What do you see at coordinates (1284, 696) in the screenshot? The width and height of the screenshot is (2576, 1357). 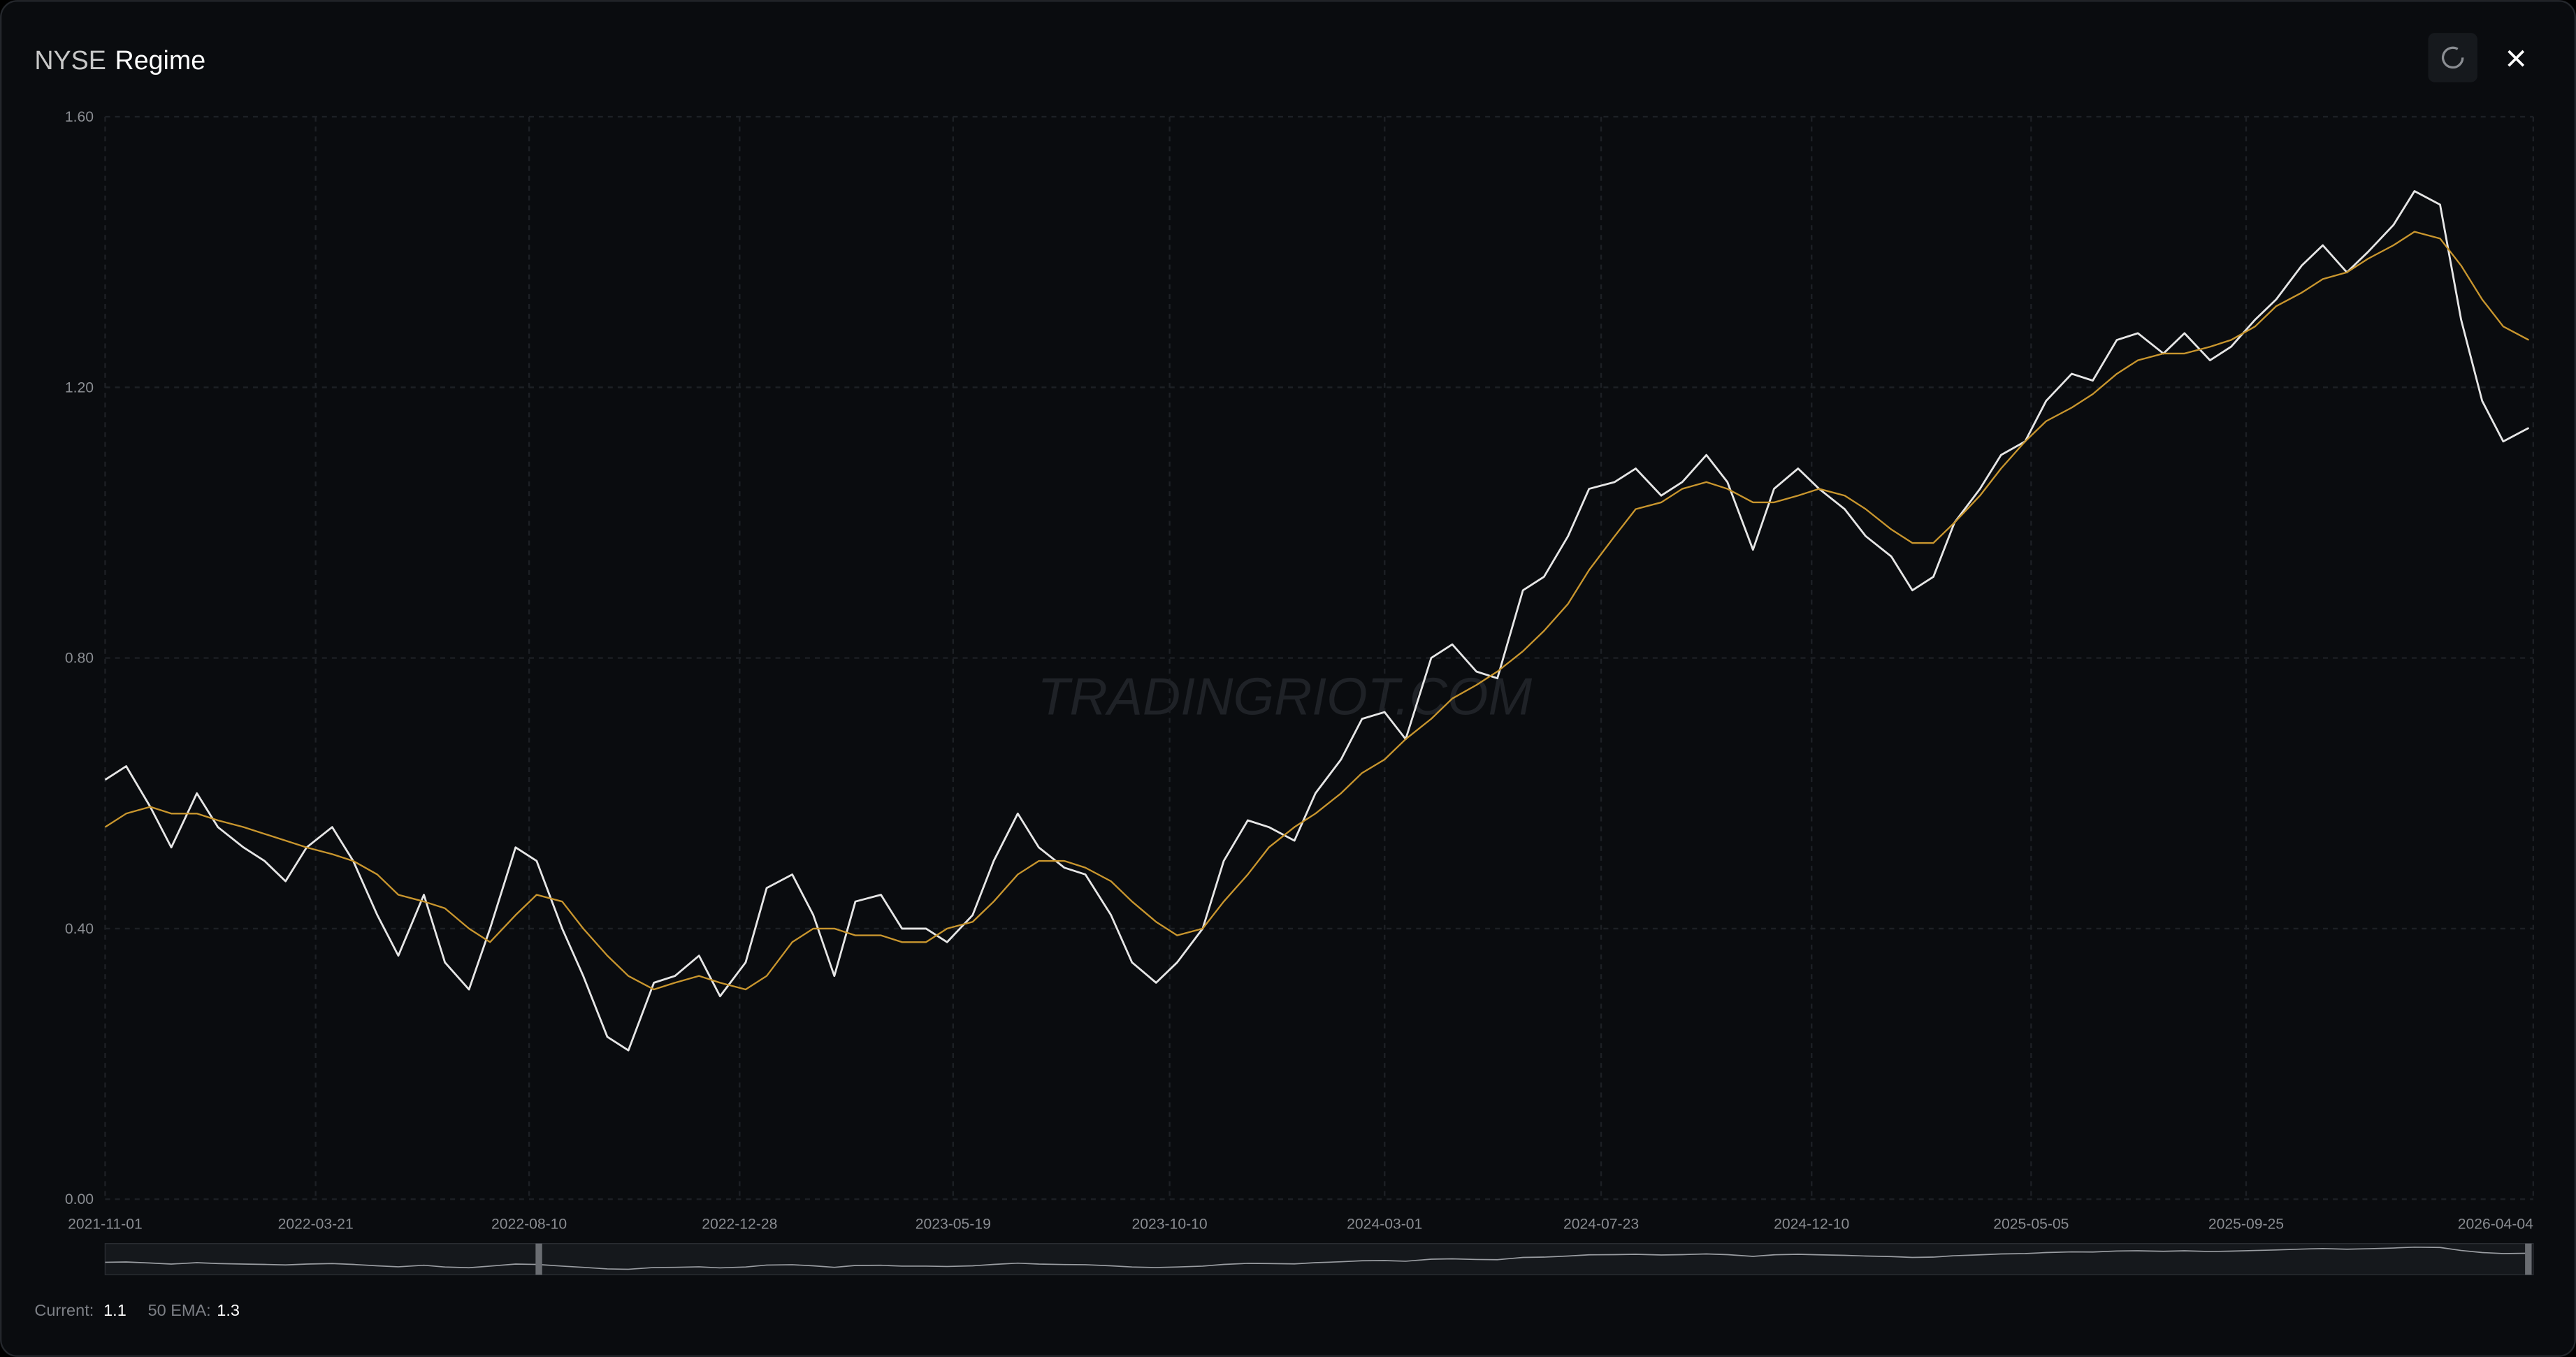 I see `watermark: TRADINGRIOT.COM` at bounding box center [1284, 696].